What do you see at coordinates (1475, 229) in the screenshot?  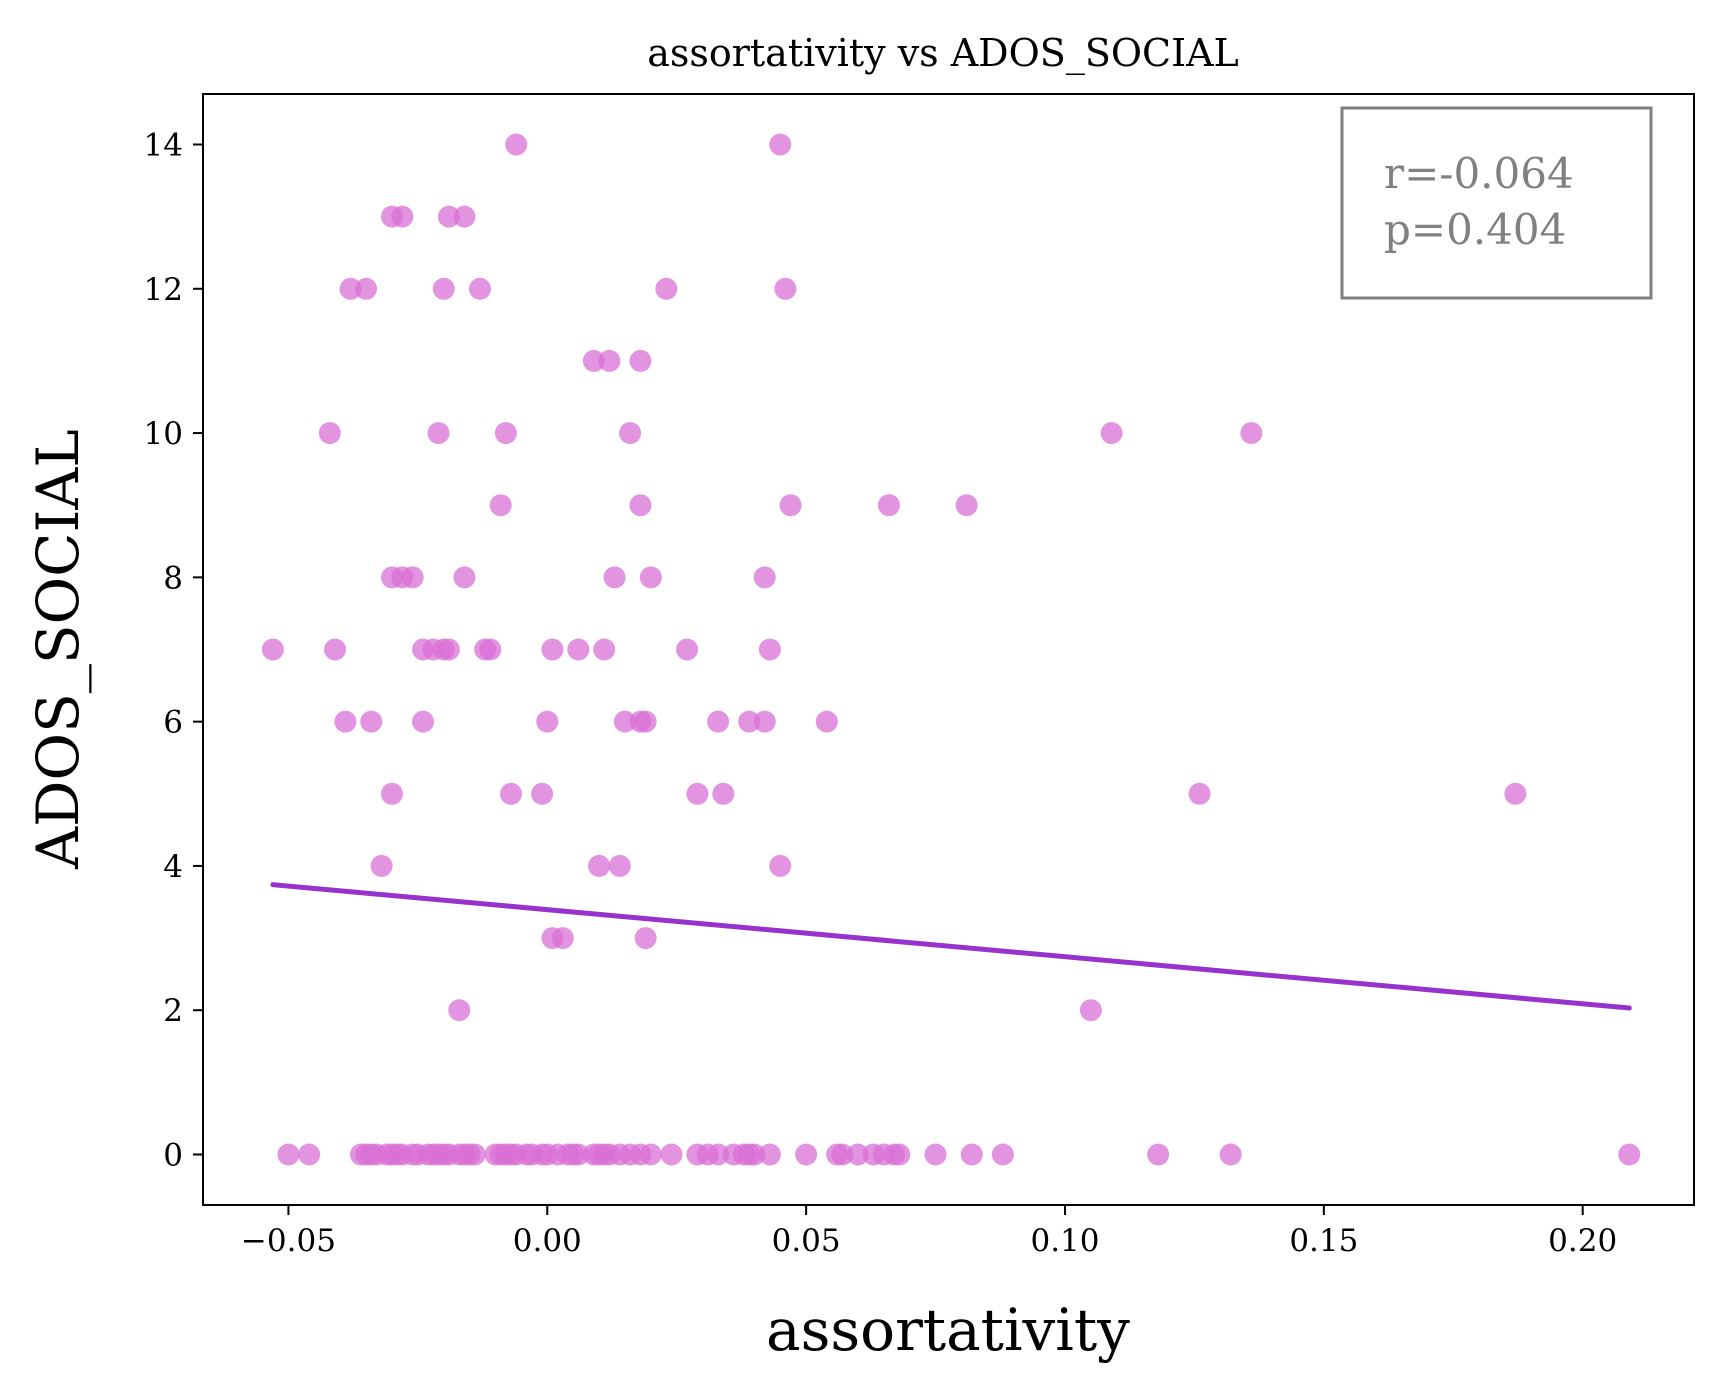 I see `p-value-text: p=0.404` at bounding box center [1475, 229].